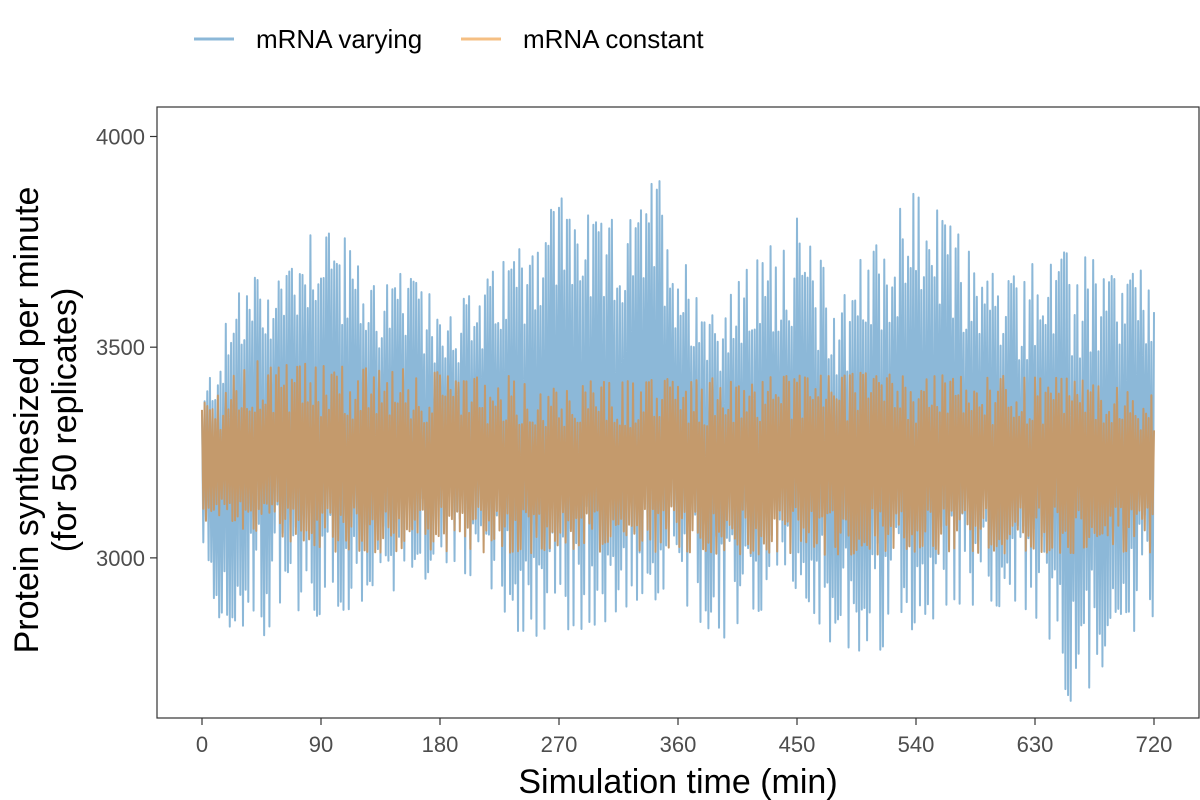  What do you see at coordinates (440, 744) in the screenshot?
I see `x-tick-label: 180` at bounding box center [440, 744].